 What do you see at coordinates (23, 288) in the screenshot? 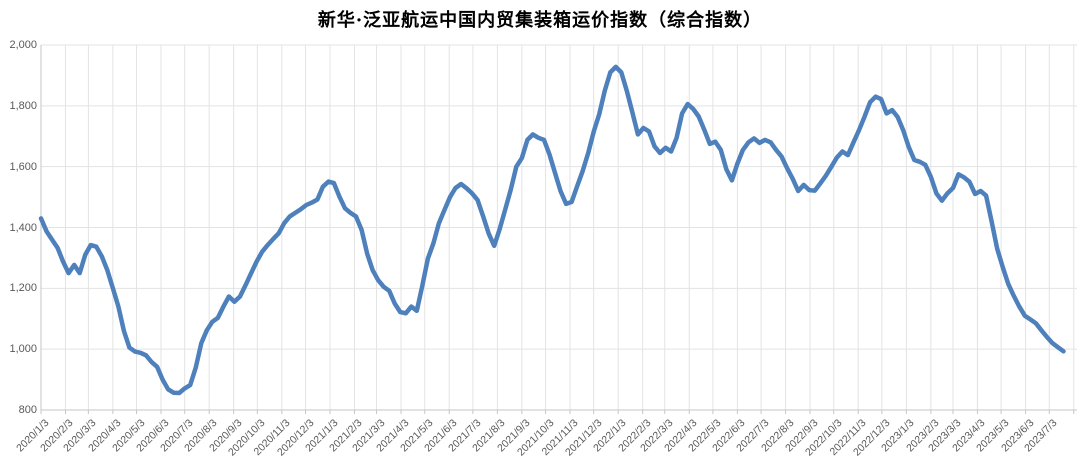
I see `y-axis-label: 1,200` at bounding box center [23, 288].